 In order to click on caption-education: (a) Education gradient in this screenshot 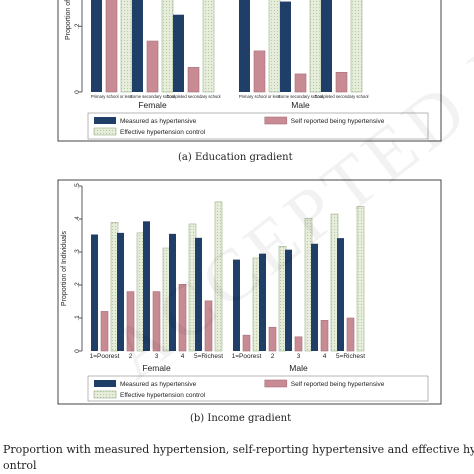, I will do `click(235, 157)`.